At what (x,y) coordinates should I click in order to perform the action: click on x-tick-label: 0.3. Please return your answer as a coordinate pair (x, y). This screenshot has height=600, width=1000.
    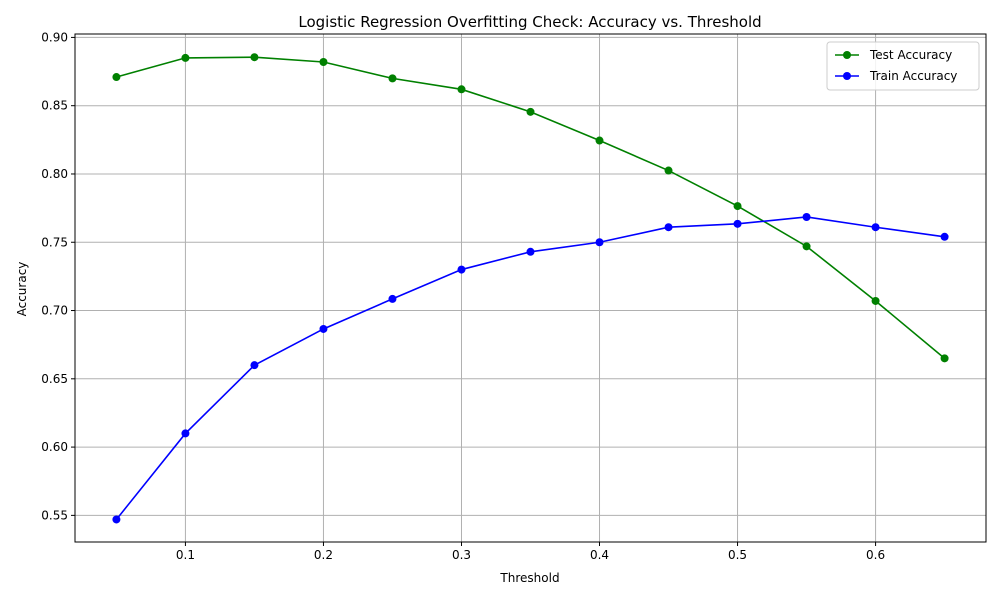
    Looking at the image, I should click on (461, 555).